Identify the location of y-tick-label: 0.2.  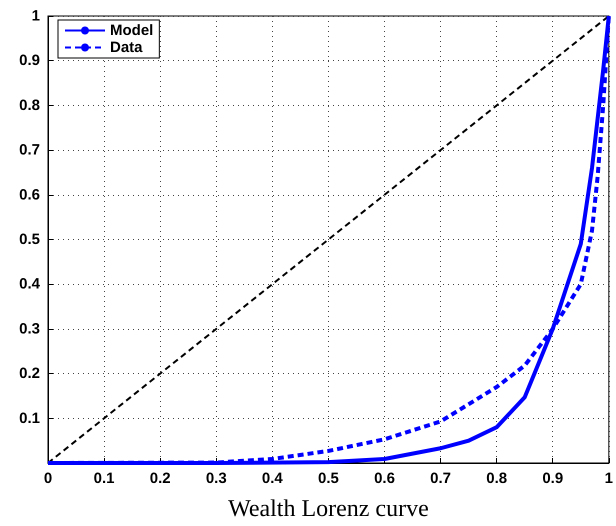
(29, 373).